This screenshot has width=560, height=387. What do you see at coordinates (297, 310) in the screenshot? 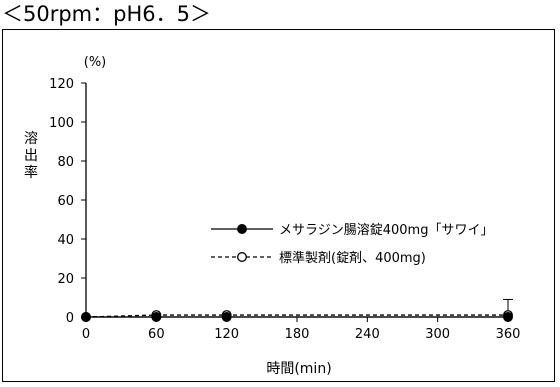
I see `series-layer` at bounding box center [297, 310].